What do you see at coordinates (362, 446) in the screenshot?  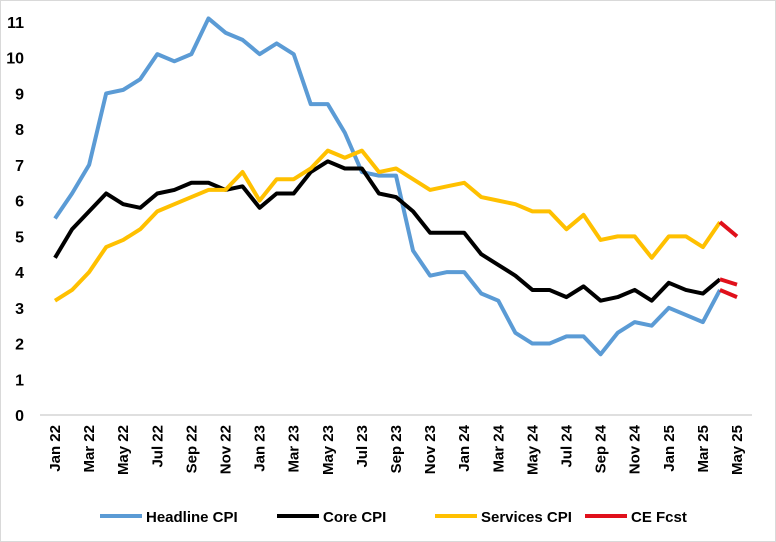 I see `x-tick-label: Jul 23` at bounding box center [362, 446].